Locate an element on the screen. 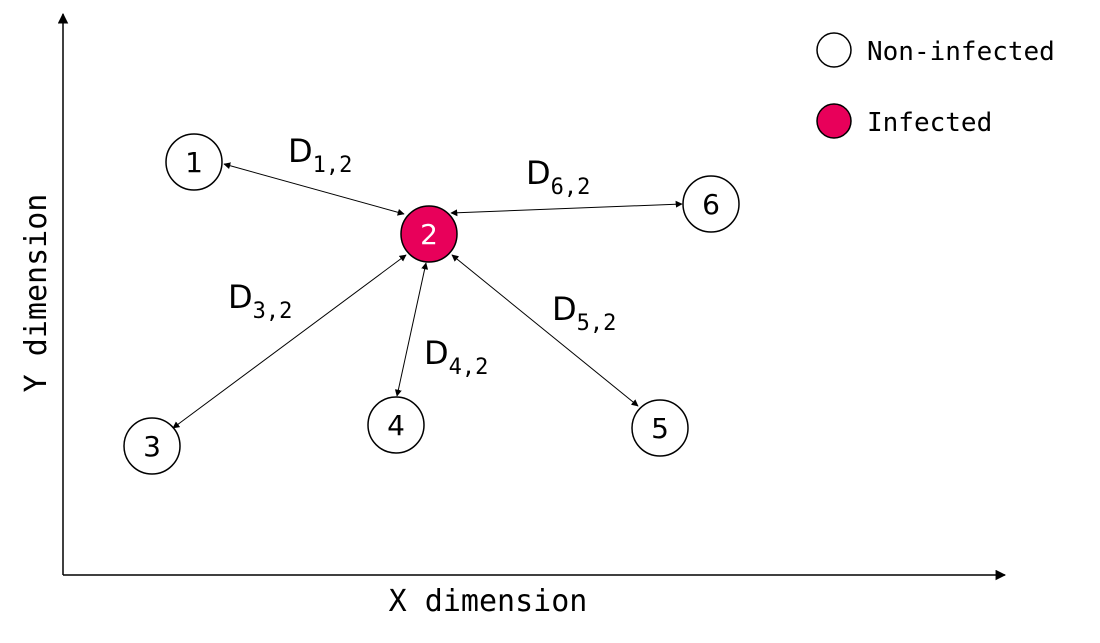 The height and width of the screenshot is (643, 1100). node-label: 5 is located at coordinates (660, 428).